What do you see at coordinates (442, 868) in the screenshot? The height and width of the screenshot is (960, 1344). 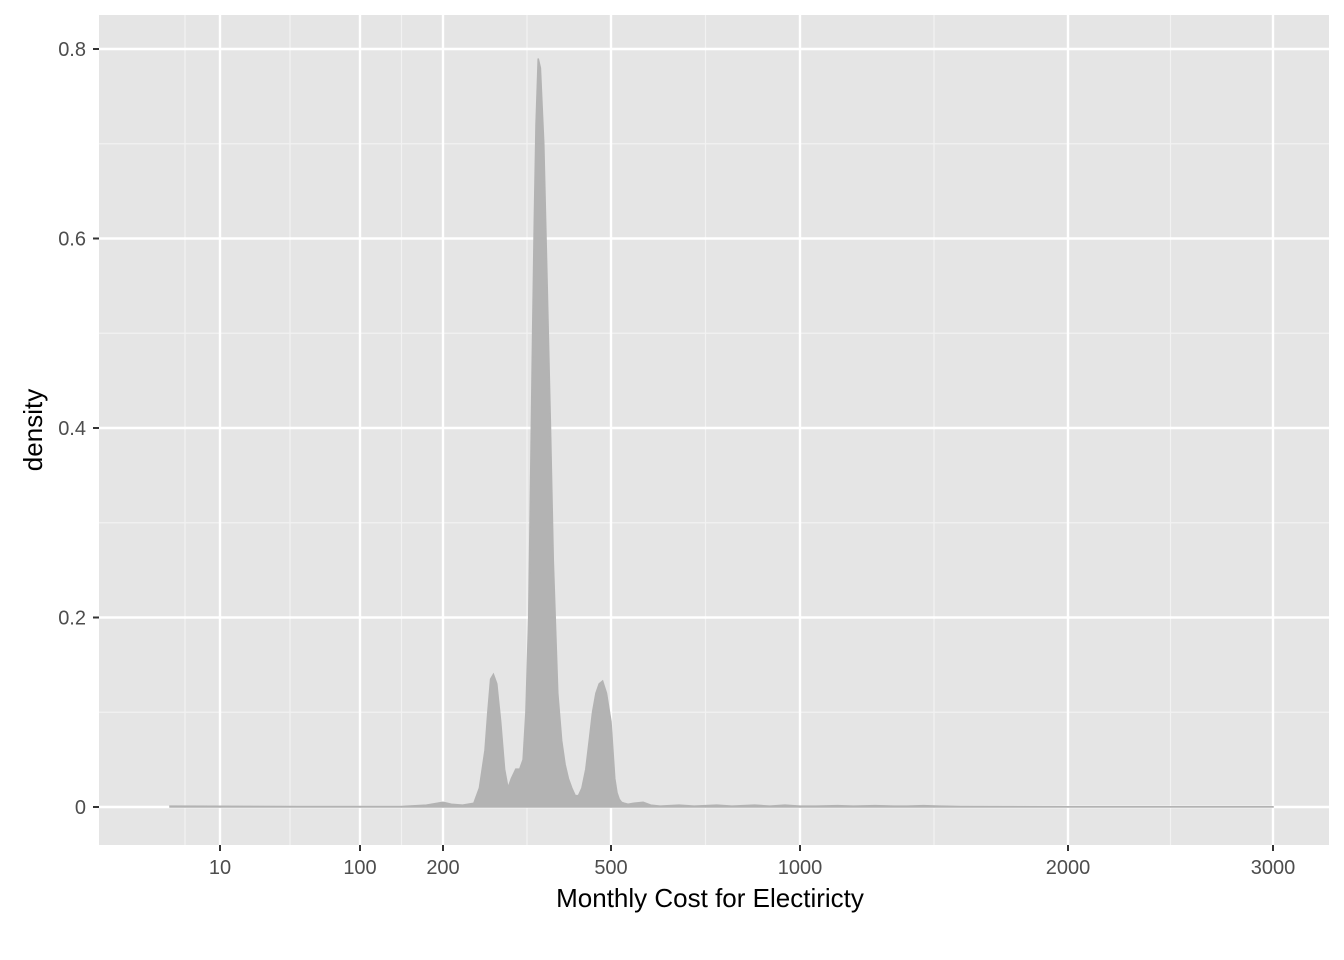 I see `x-tick-label: 200` at bounding box center [442, 868].